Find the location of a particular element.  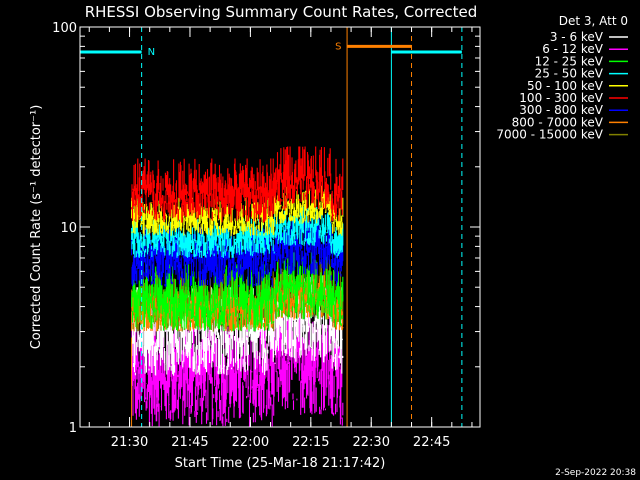

legend-label: 7000 - 15000 keV is located at coordinates (549, 135).